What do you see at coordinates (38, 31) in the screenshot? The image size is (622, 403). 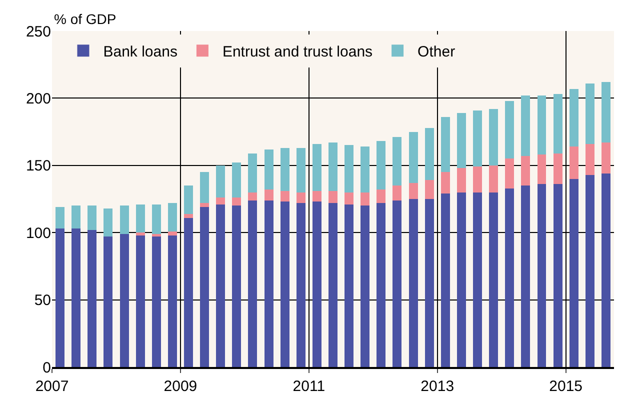 I see `y-tick-label: 250` at bounding box center [38, 31].